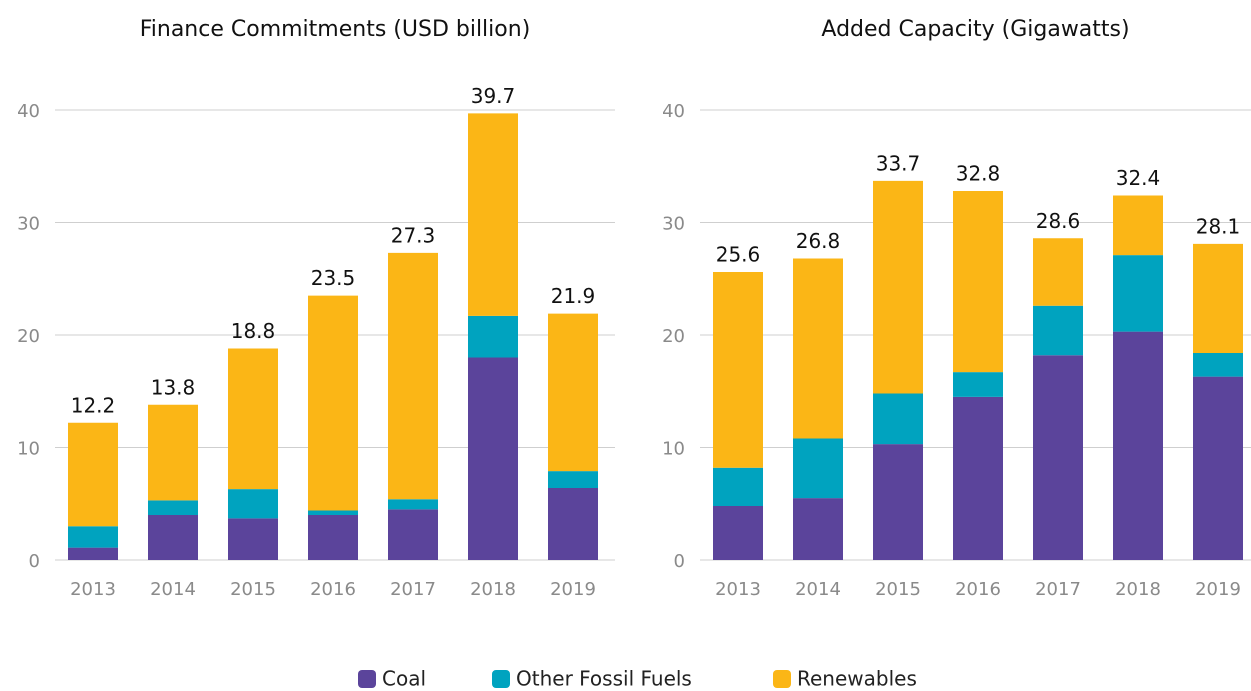  What do you see at coordinates (1138, 178) in the screenshot?
I see `total-label: 32.4` at bounding box center [1138, 178].